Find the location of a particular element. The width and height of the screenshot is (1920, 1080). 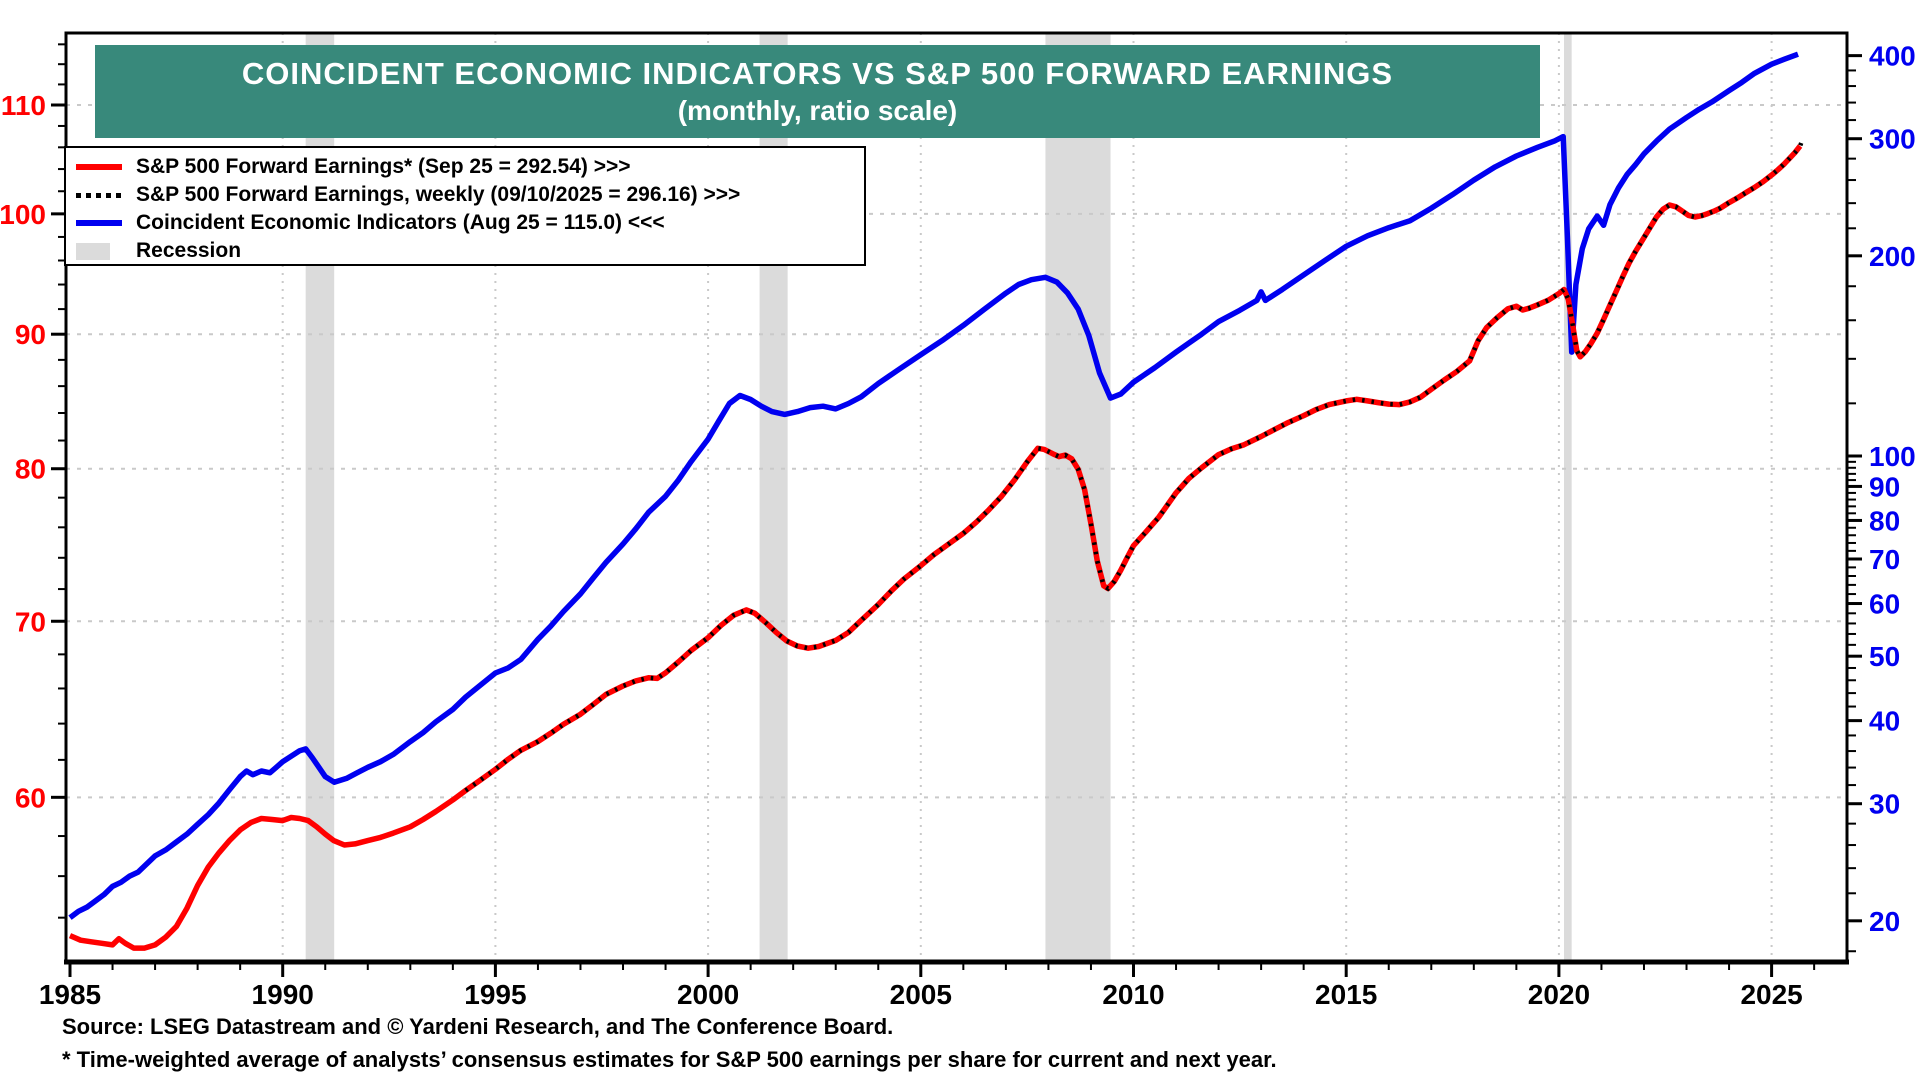

right-axis-label-20: 20 is located at coordinates (1884, 921).